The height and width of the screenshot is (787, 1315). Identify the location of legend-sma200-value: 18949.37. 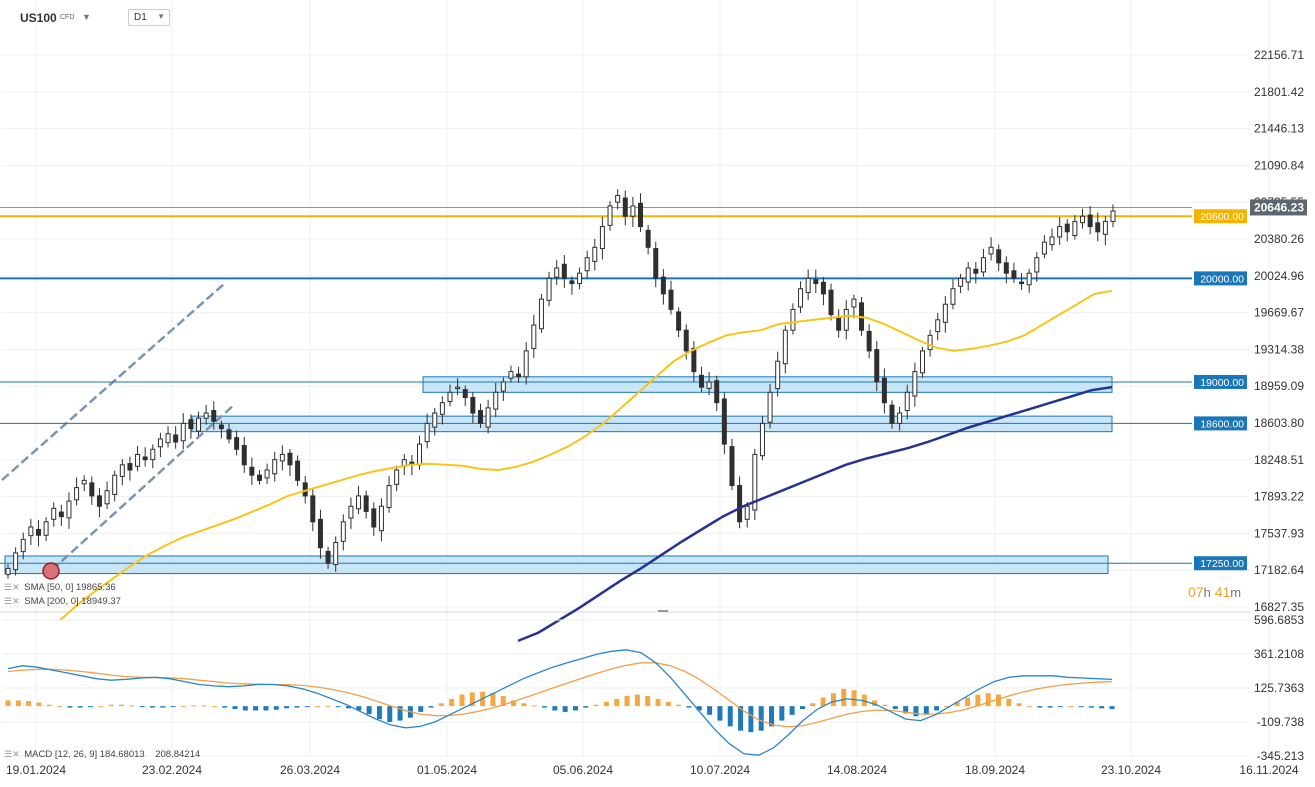
(101, 601).